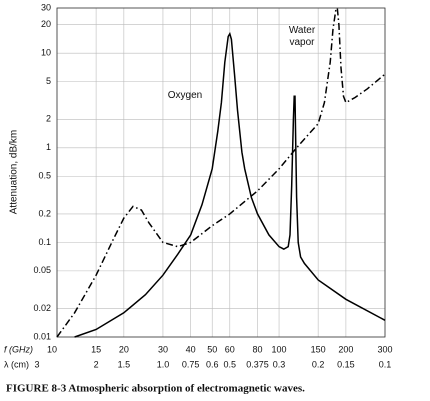 The width and height of the screenshot is (430, 401). What do you see at coordinates (384, 349) in the screenshot?
I see `x-tick-label: 300` at bounding box center [384, 349].